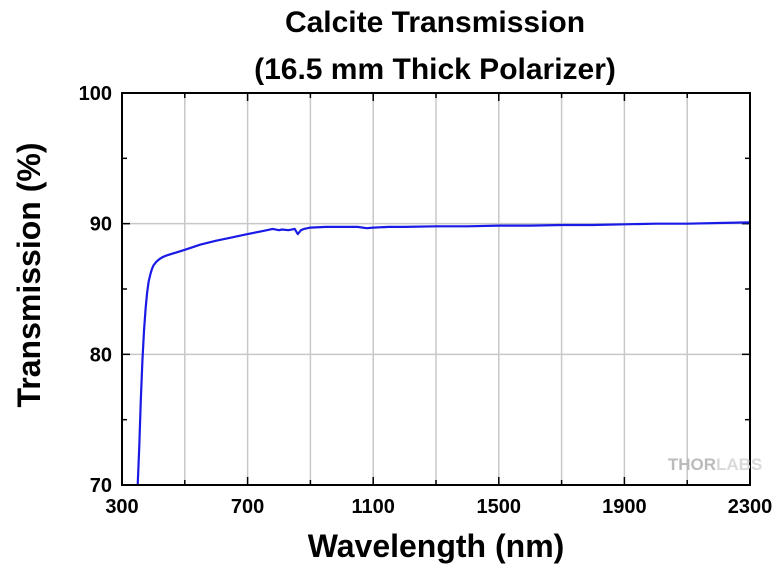 The height and width of the screenshot is (571, 780). I want to click on x-tick-label: 2300, so click(750, 507).